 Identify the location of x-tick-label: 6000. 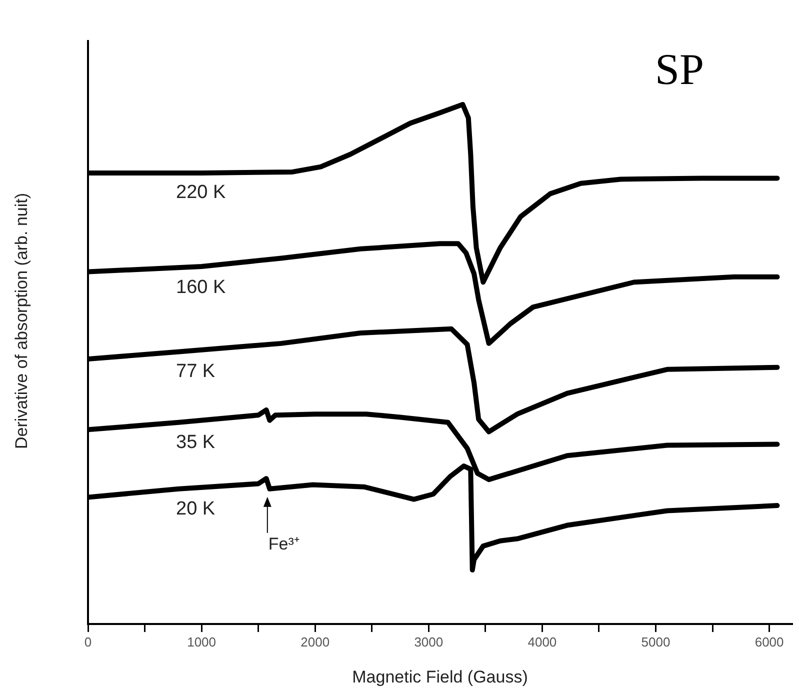
(769, 642).